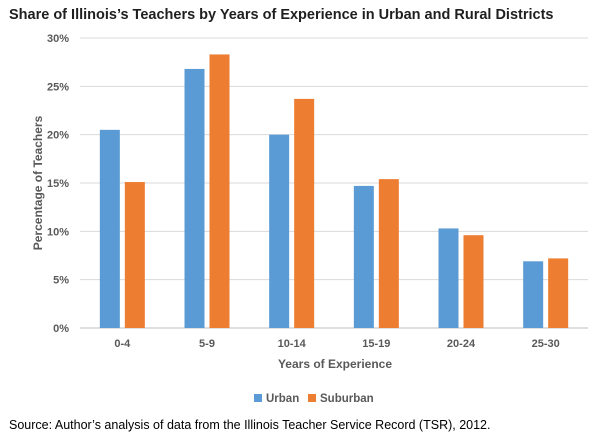 This screenshot has height=443, width=597. I want to click on legend: Urban Suburban, so click(314, 399).